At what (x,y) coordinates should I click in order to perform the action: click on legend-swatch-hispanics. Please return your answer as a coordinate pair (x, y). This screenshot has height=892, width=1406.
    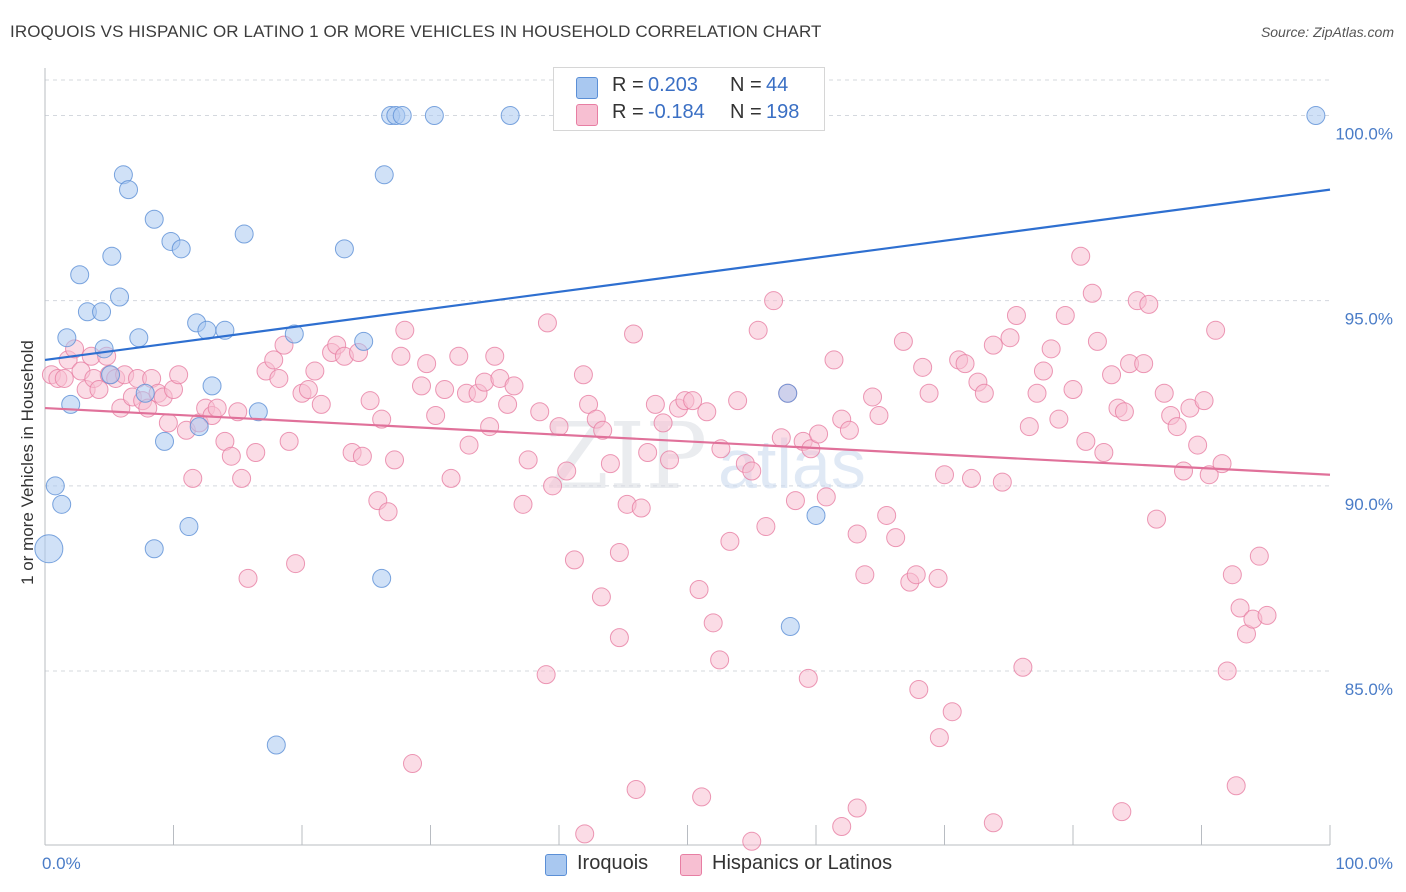
    Looking at the image, I should click on (587, 115).